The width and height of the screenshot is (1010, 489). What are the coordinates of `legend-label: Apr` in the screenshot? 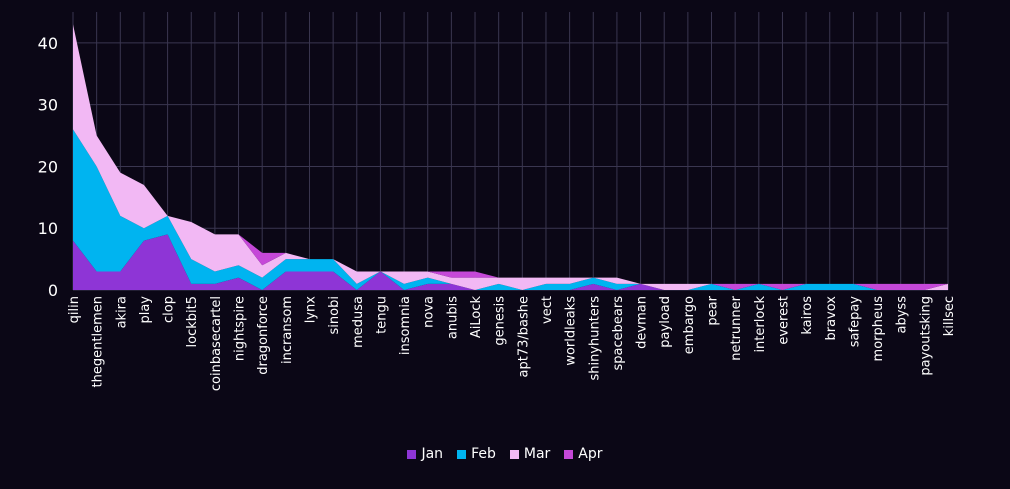 It's located at (590, 454).